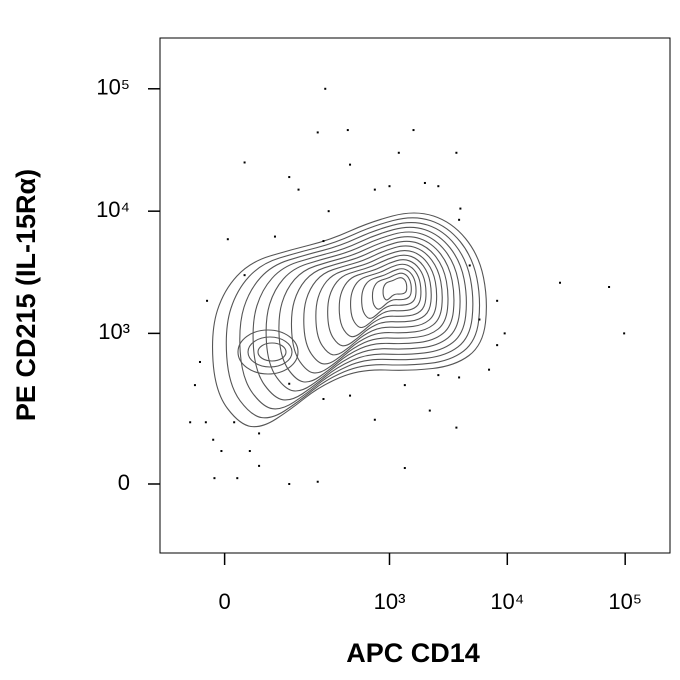  What do you see at coordinates (113, 87) in the screenshot?
I see `y-tick-label: 10⁵` at bounding box center [113, 87].